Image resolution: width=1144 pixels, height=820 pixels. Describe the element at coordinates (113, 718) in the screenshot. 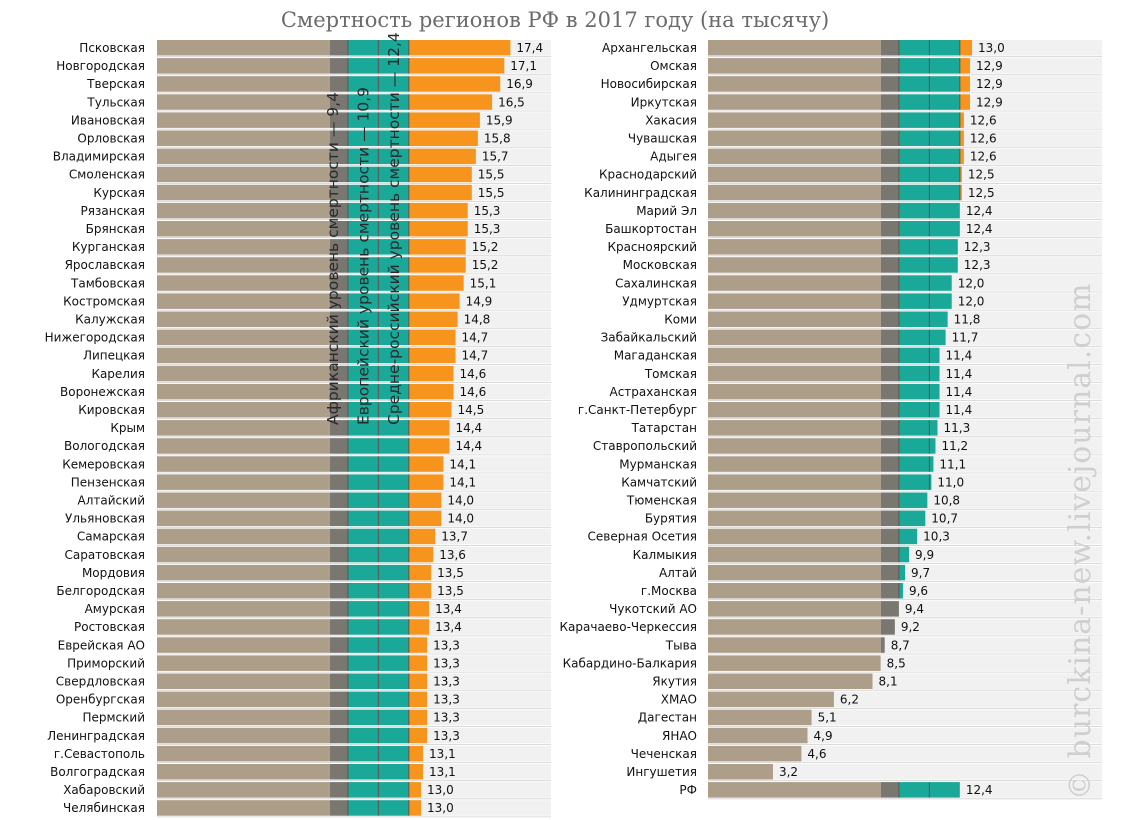

I see `category-label: Пермский` at that location.